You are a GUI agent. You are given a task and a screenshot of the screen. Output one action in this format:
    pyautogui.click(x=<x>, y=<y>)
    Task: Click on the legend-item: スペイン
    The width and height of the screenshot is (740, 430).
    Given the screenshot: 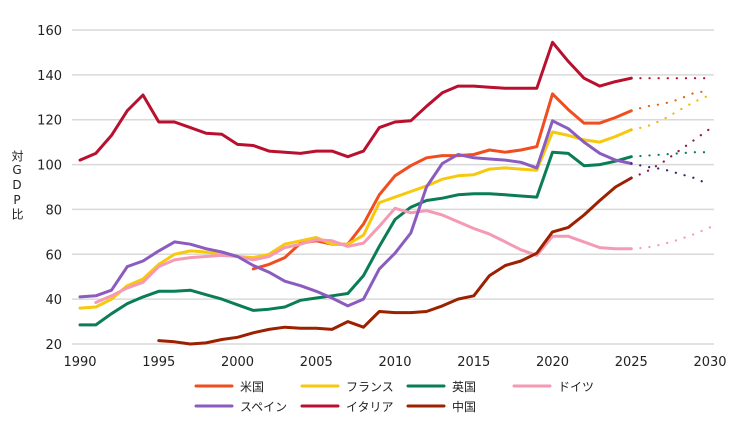 What is the action you would take?
    pyautogui.click(x=240, y=407)
    